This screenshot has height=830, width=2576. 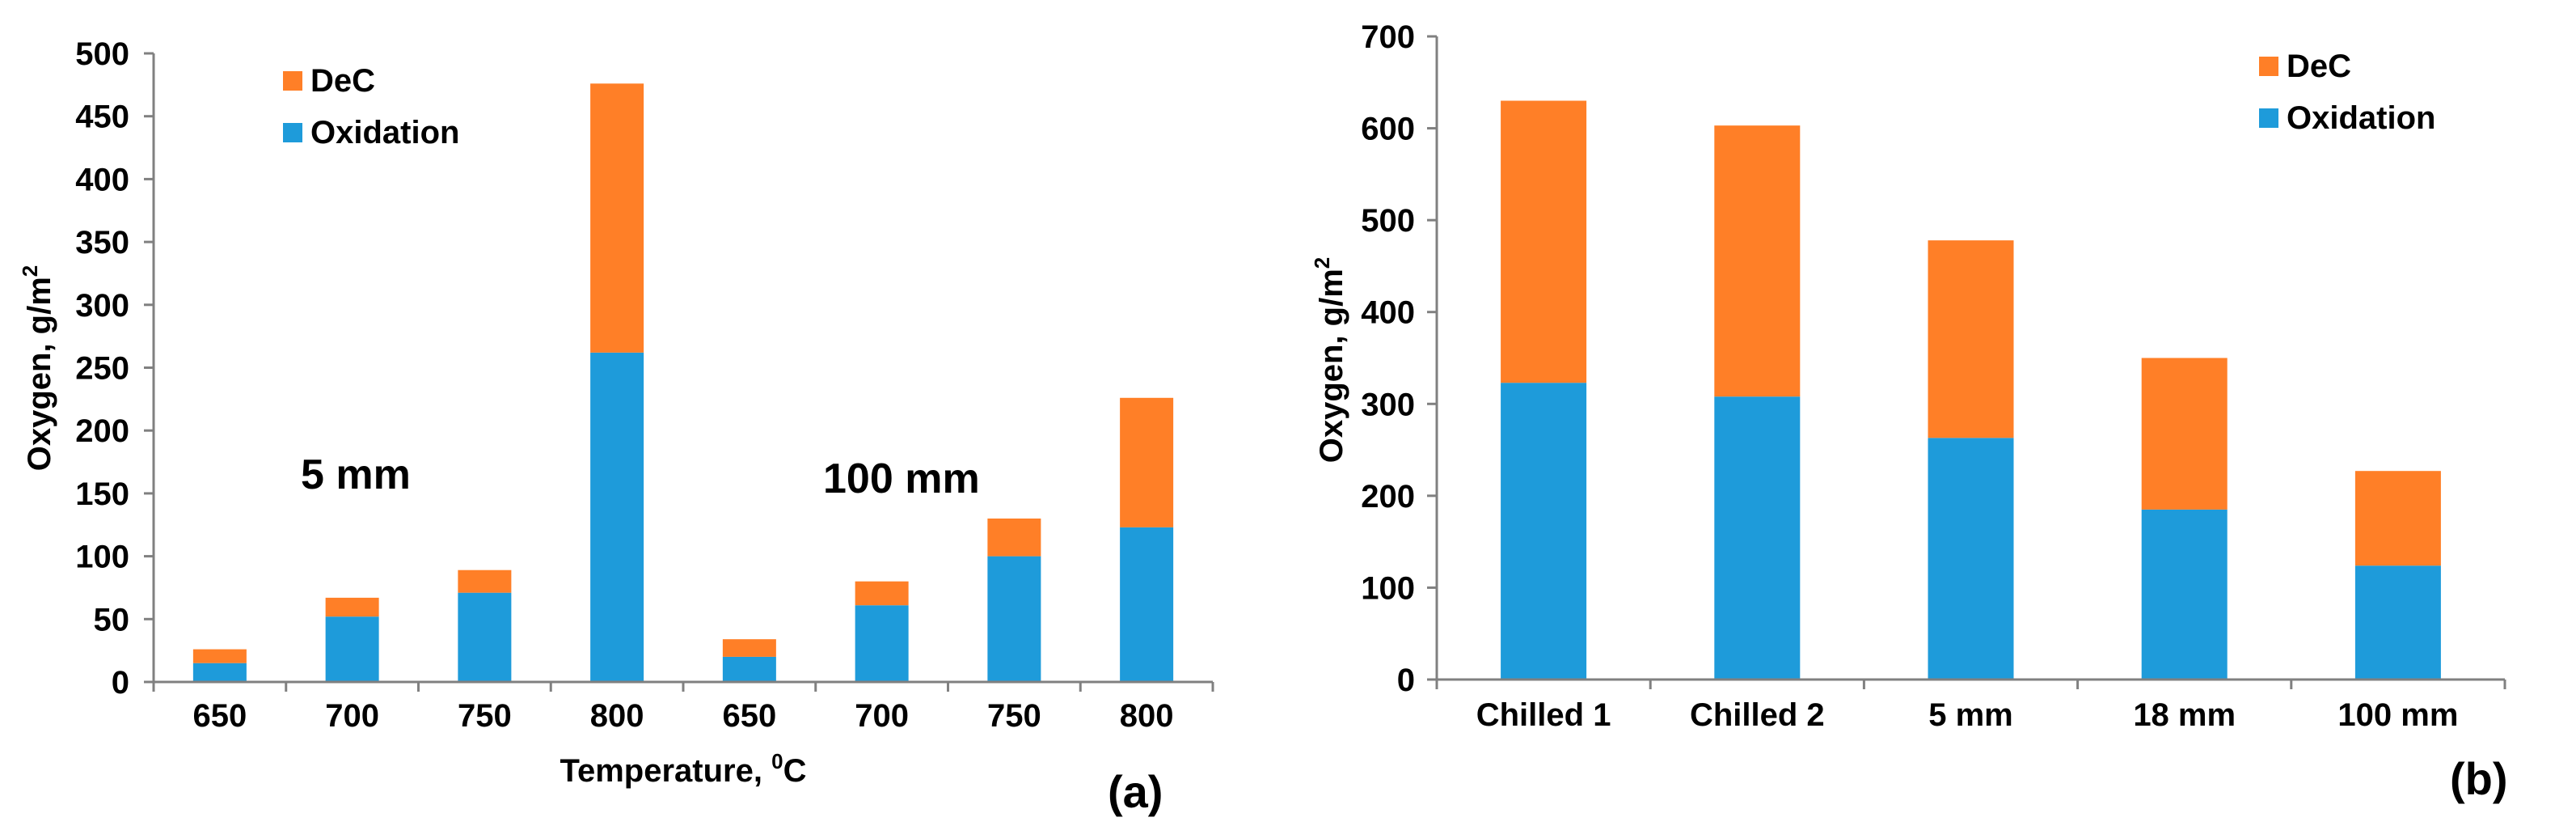 What do you see at coordinates (1970, 715) in the screenshot?
I see `x-tick-label: 5 mm` at bounding box center [1970, 715].